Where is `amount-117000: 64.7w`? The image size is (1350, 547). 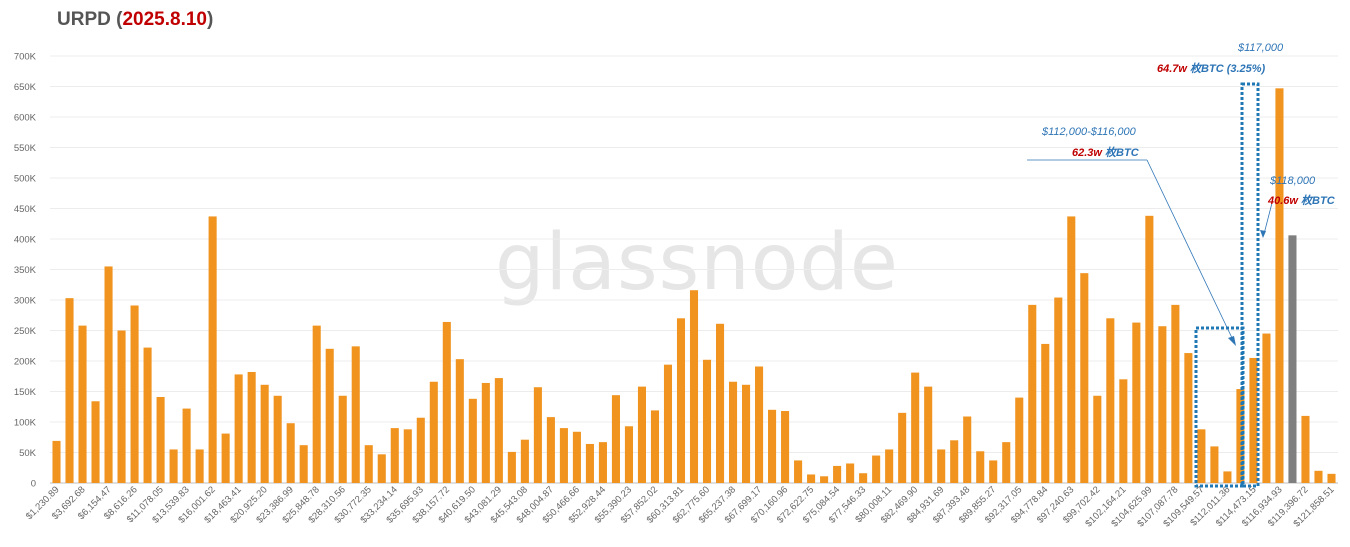
amount-117000: 64.7w is located at coordinates (1172, 69).